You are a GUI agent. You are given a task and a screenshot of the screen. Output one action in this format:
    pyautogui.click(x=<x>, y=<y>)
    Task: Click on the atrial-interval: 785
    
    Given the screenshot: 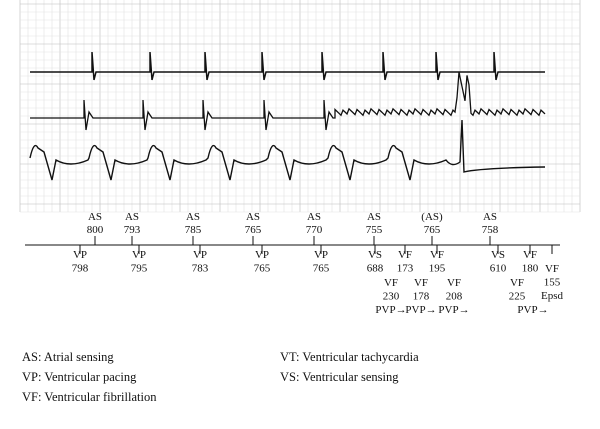 What is the action you would take?
    pyautogui.click(x=193, y=230)
    